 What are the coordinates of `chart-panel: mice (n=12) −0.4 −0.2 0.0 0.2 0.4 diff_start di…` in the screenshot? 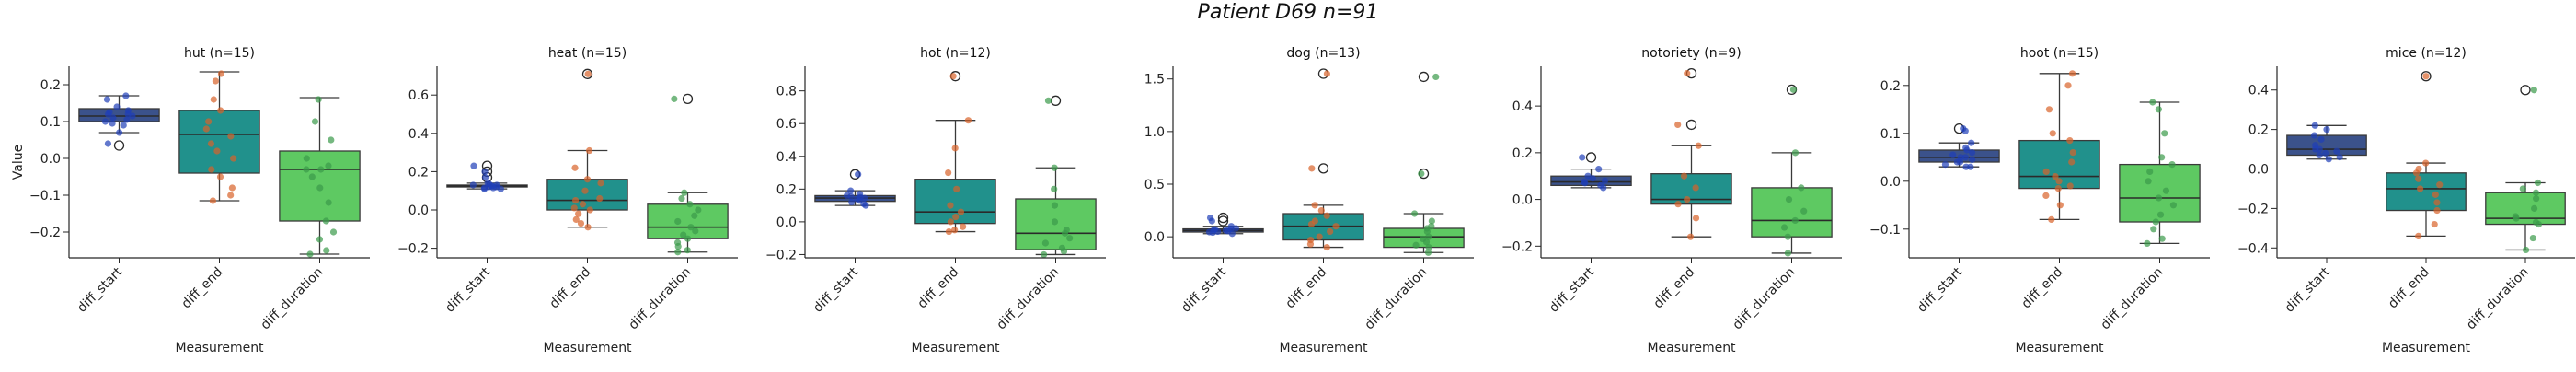 It's located at (2406, 200).